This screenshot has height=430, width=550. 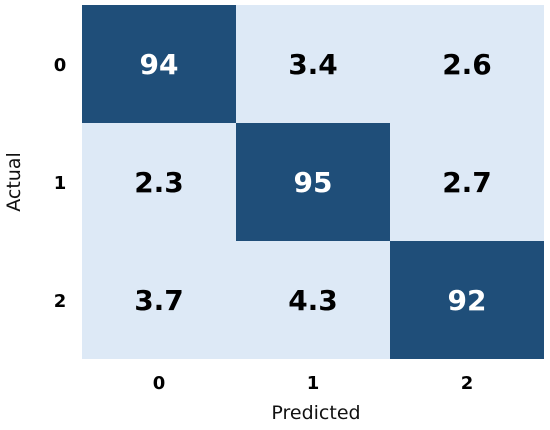 I want to click on y-axis-title: Actual, so click(x=14, y=182).